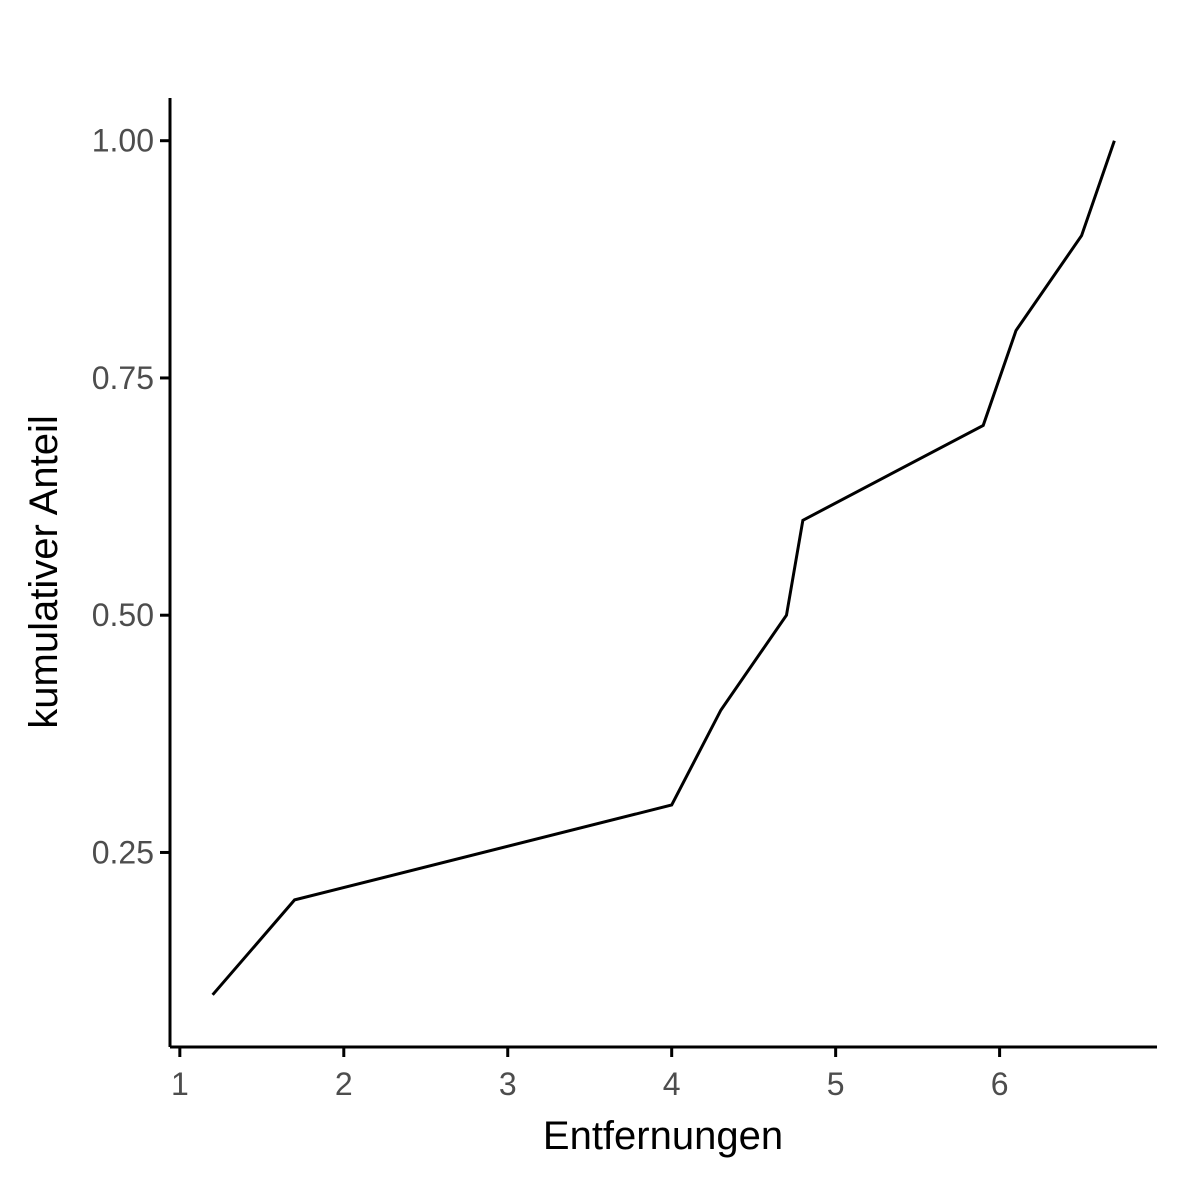 Image resolution: width=1181 pixels, height=1181 pixels. Describe the element at coordinates (123, 141) in the screenshot. I see `y-tick-label: 1.00` at that location.